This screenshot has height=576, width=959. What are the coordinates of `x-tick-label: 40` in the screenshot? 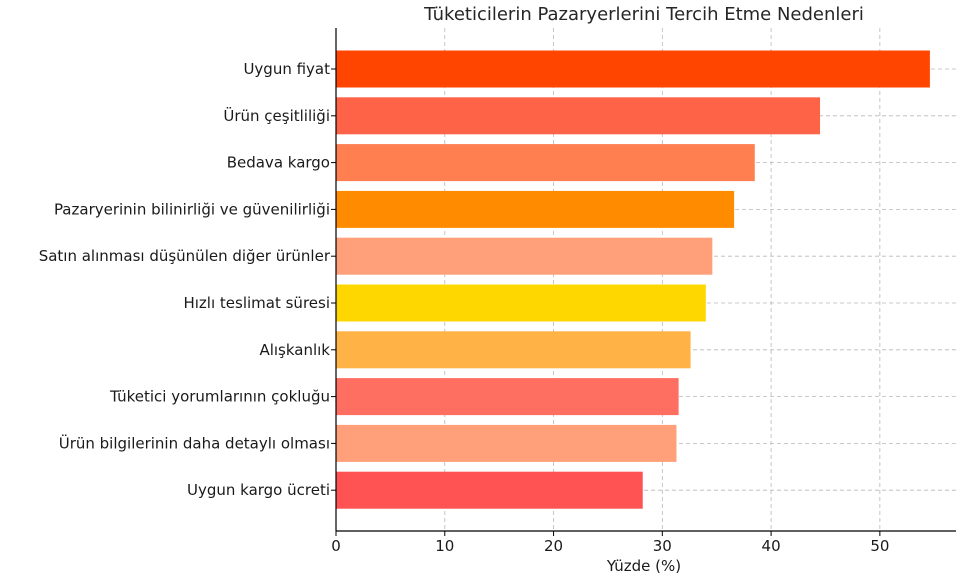 It's located at (771, 546).